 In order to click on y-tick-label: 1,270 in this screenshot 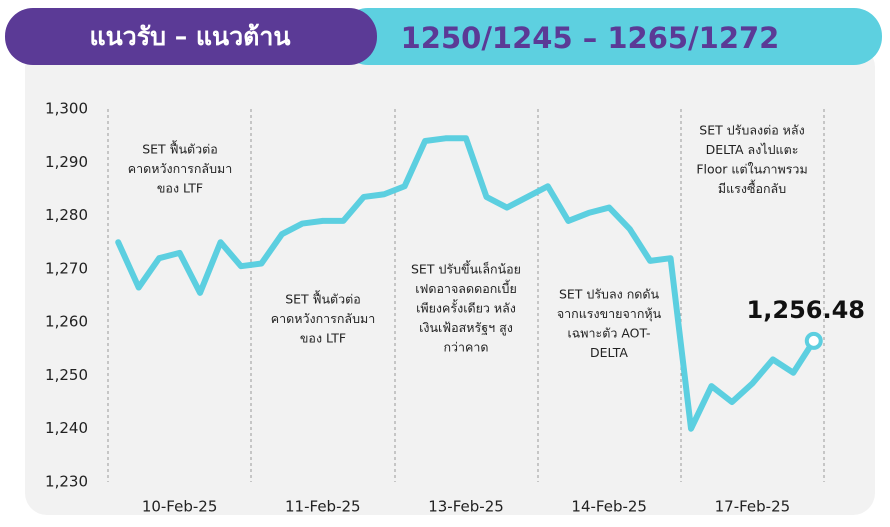, I will do `click(66, 268)`.